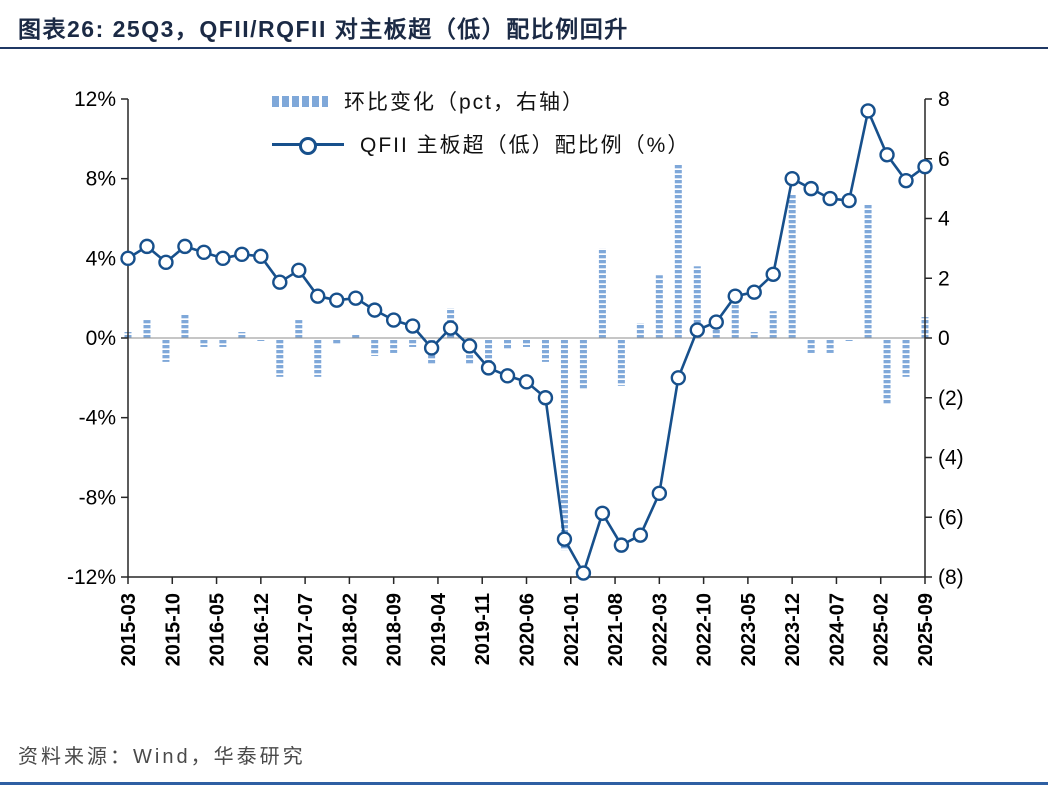  Describe the element at coordinates (616, 629) in the screenshot. I see `x-axis-tick-label: 2021-08` at that location.